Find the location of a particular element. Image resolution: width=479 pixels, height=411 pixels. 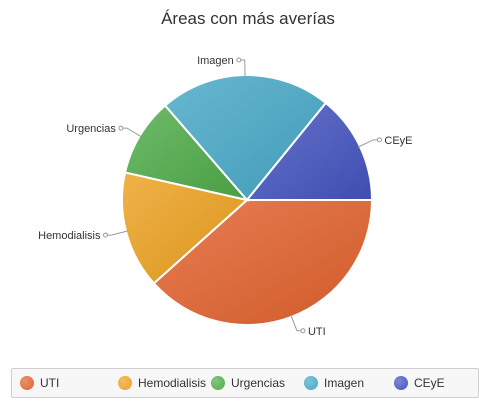

legend-label: UTI is located at coordinates (50, 383).